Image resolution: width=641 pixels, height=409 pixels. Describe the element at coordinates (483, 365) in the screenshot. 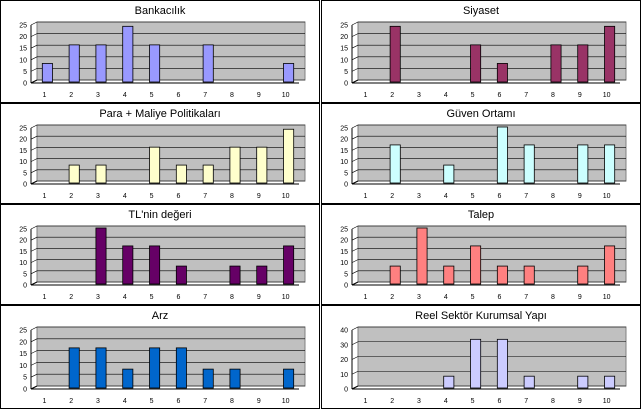

I see `chart-plot: 0 10 20 30 40 1 2 3 4 5 6 7 8 9 10` at that location.